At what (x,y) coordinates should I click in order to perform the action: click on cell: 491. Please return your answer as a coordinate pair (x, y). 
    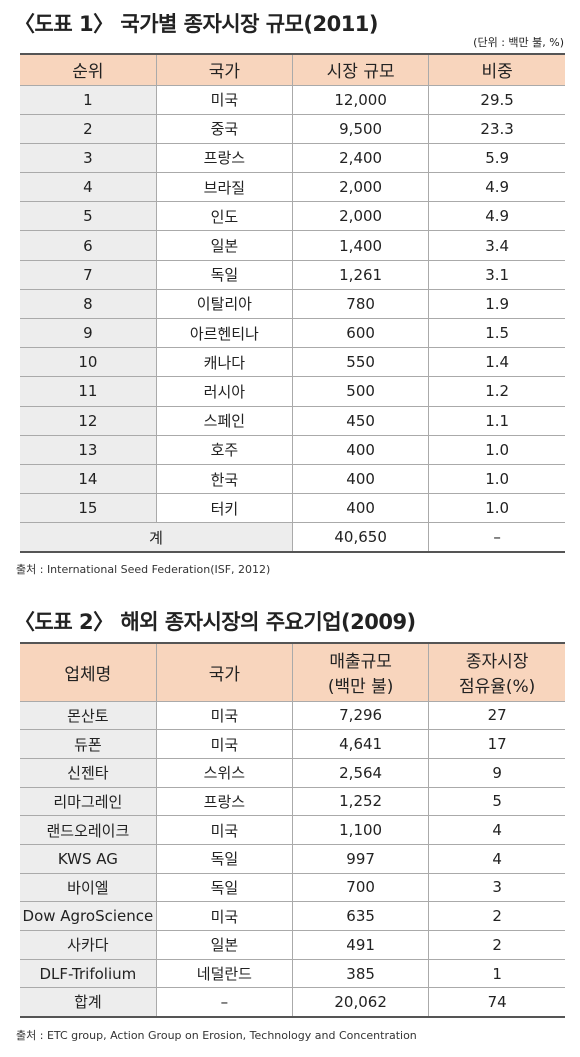
    Looking at the image, I should click on (360, 945).